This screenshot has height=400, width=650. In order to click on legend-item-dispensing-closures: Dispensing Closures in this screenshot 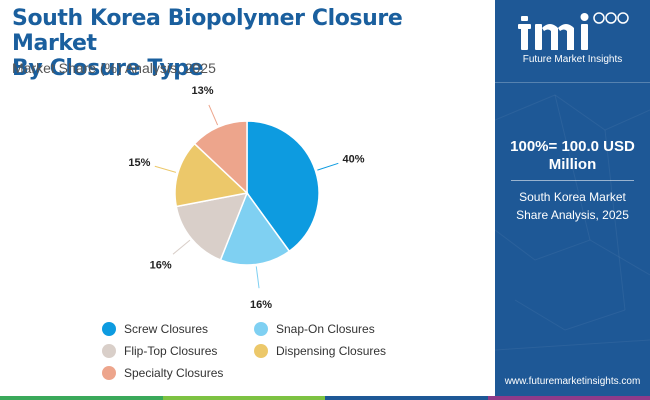, I will do `click(320, 351)`.